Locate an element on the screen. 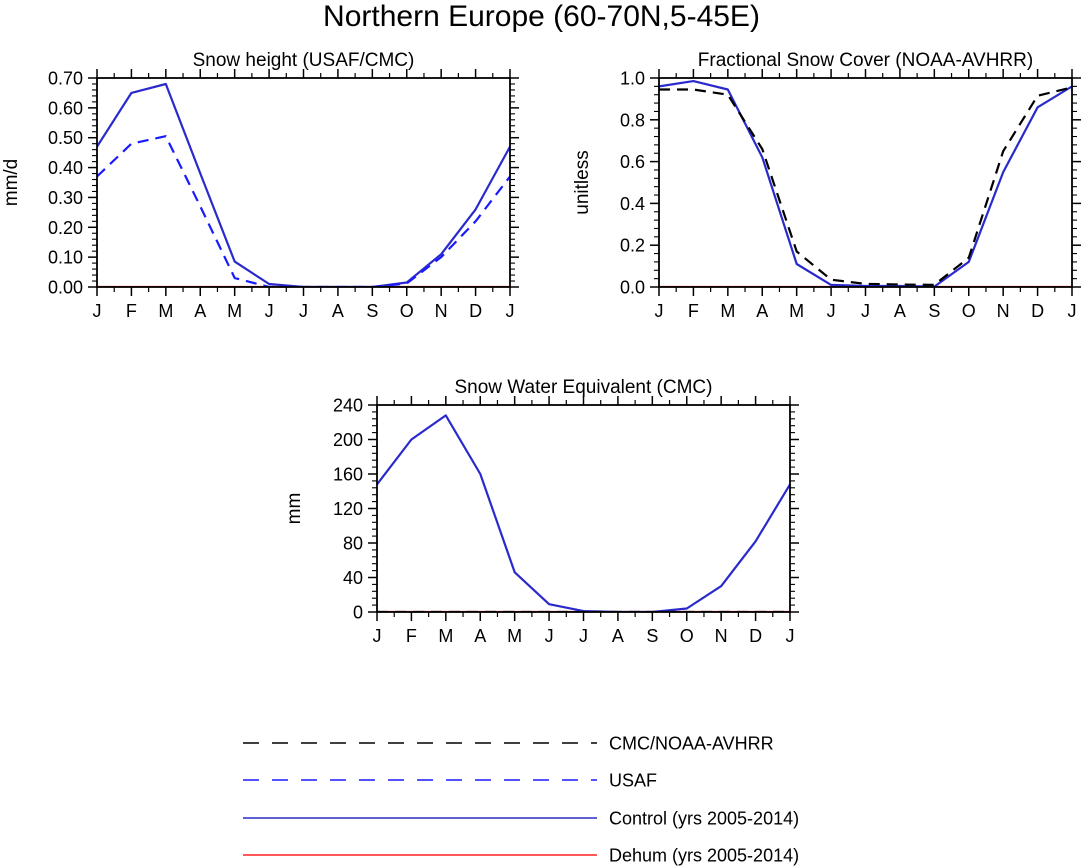 Image resolution: width=1083 pixels, height=867 pixels. y-axis-label: mm is located at coordinates (294, 509).